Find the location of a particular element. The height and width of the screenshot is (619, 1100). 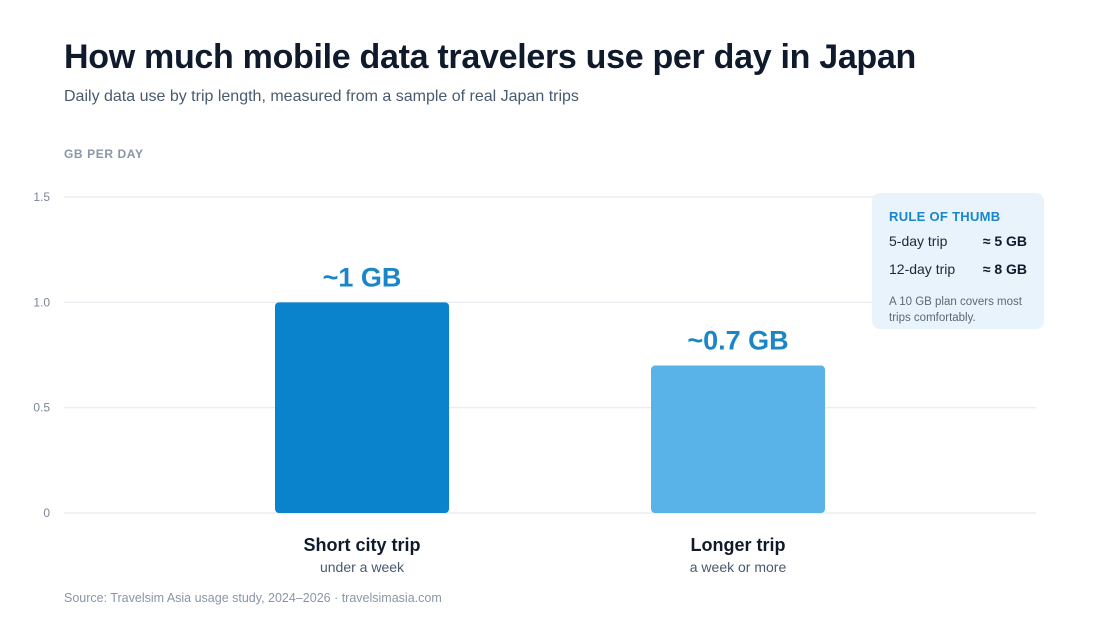

rule-row-label: 12-day trip is located at coordinates (922, 269).